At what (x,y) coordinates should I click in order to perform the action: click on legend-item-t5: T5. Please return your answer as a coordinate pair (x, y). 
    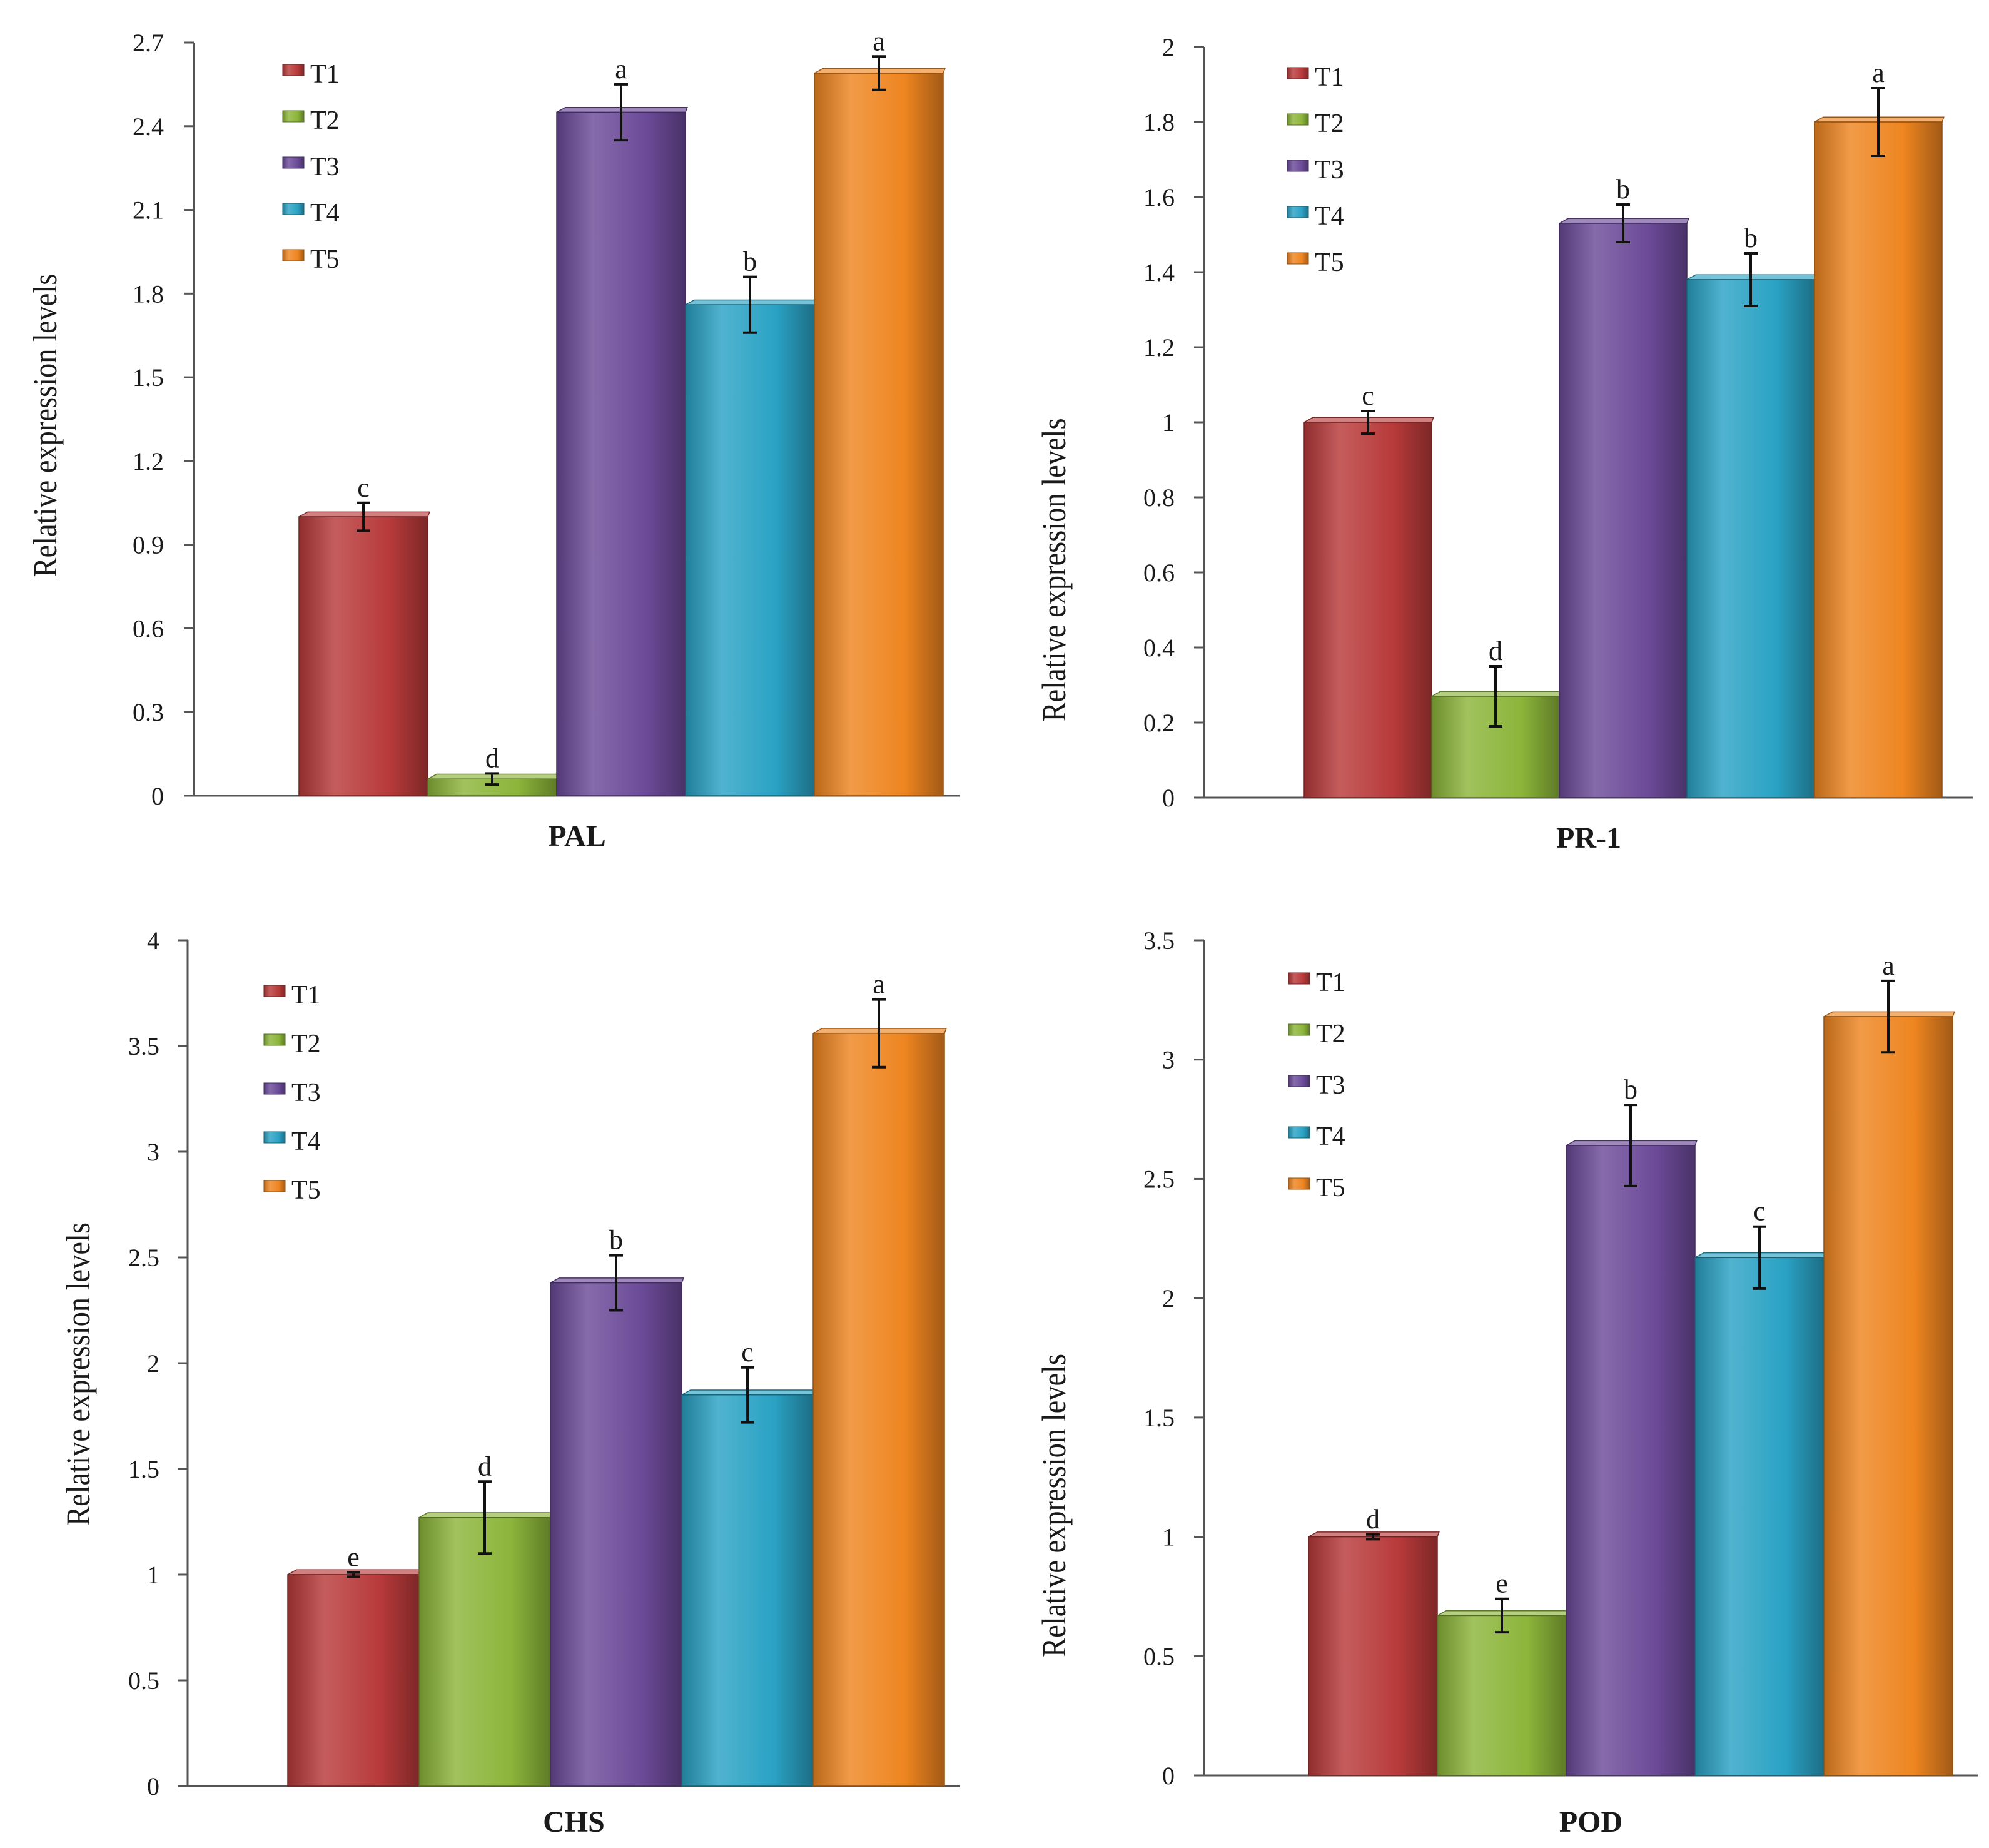
    Looking at the image, I should click on (292, 1190).